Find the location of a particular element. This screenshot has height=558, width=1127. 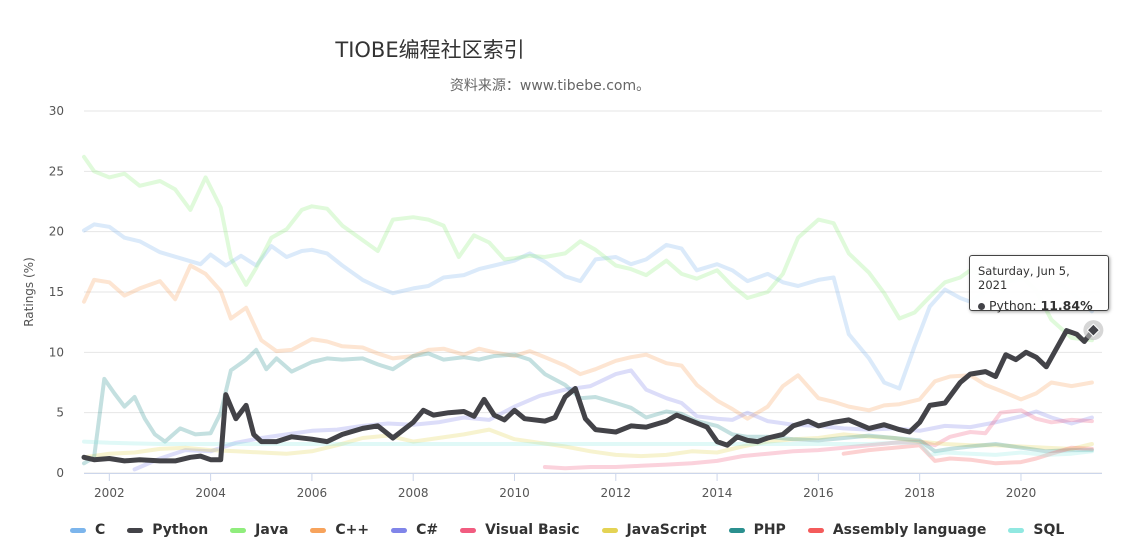

legend-item-c-: C++ is located at coordinates (339, 530).